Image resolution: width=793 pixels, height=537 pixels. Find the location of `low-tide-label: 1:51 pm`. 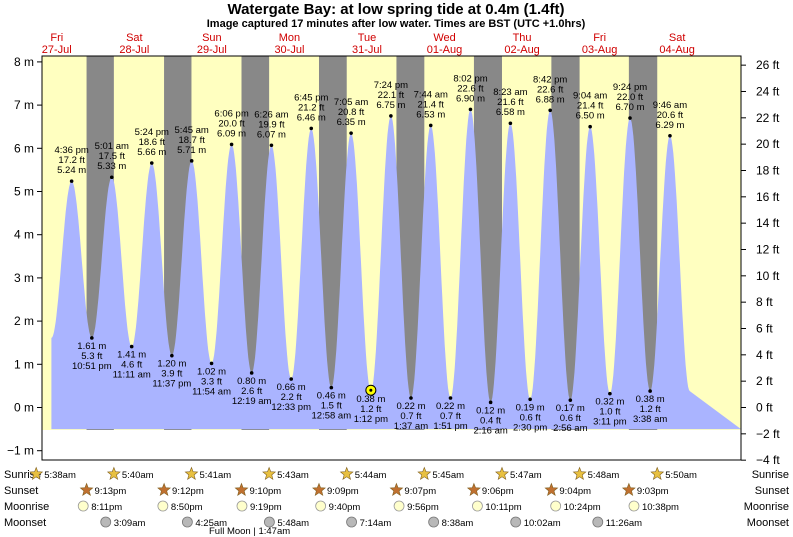

low-tide-label: 1:51 pm is located at coordinates (450, 426).